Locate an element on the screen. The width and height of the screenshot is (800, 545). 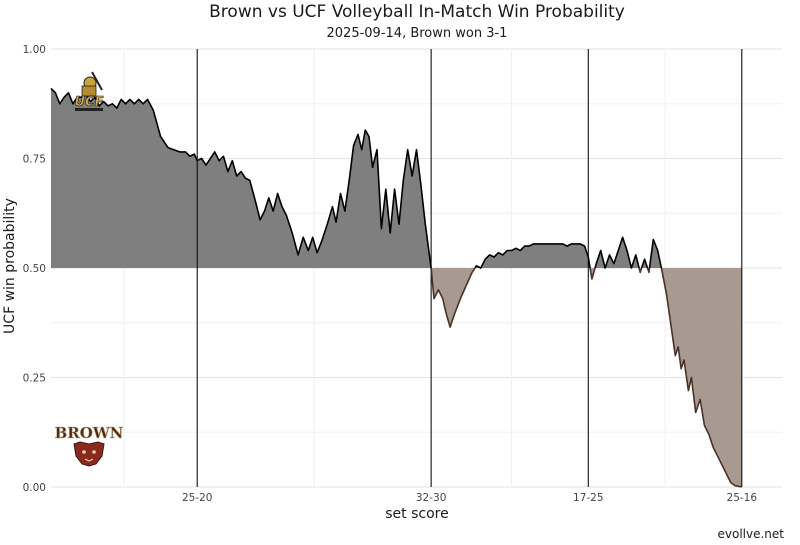
chart-subtitle: 2025-09-14, Brown won 3-1 is located at coordinates (417, 33).